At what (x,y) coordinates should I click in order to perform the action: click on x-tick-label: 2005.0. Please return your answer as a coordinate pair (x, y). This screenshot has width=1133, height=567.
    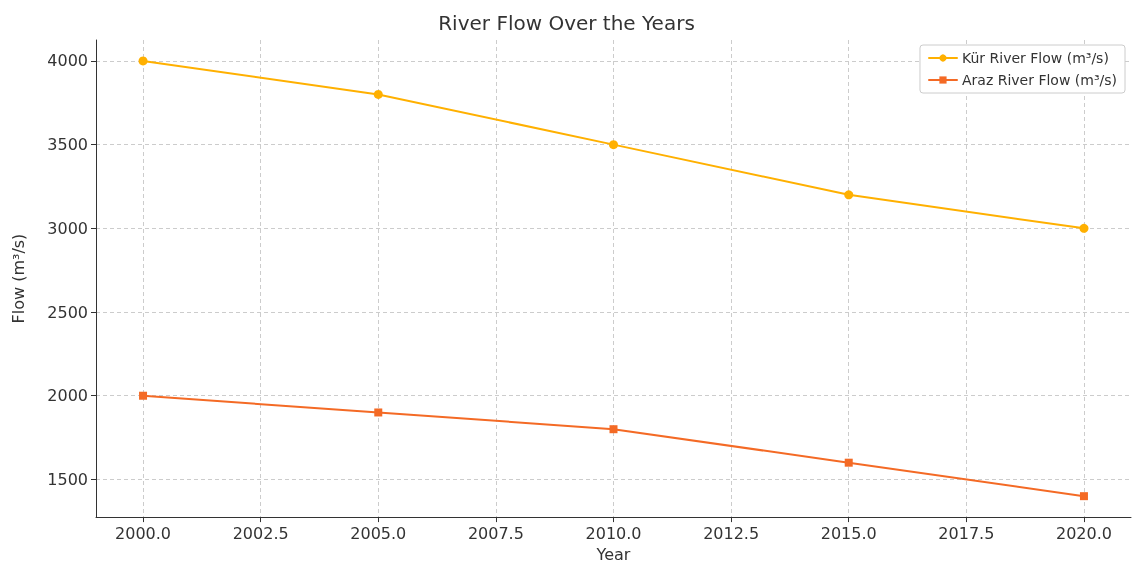
    Looking at the image, I should click on (378, 533).